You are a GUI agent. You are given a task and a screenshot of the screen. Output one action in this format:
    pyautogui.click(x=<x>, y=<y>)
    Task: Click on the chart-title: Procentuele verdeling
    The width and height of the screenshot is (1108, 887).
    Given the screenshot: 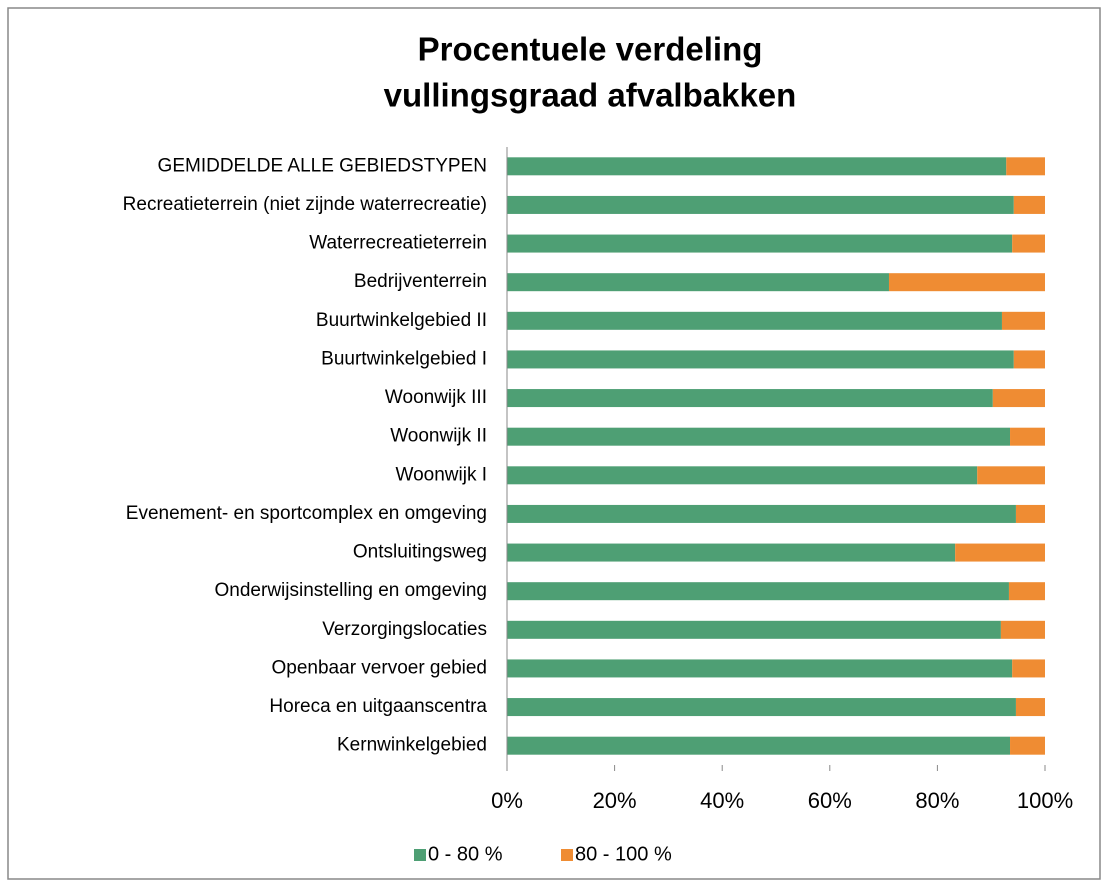 What is the action you would take?
    pyautogui.click(x=590, y=49)
    